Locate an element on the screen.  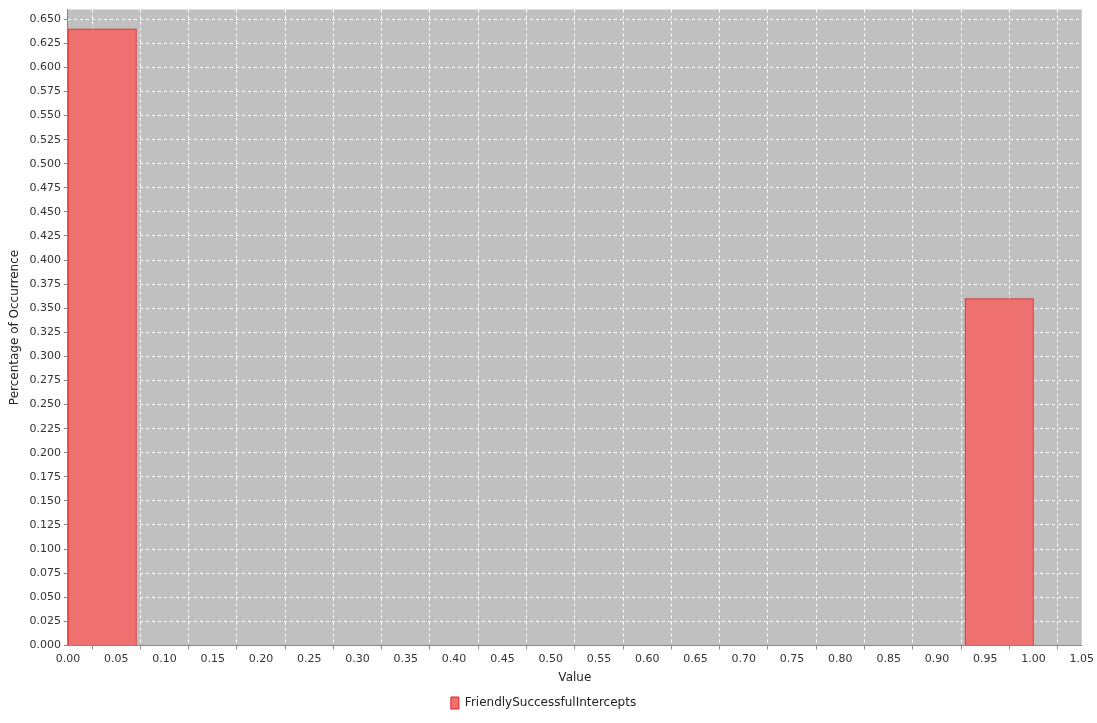
x-tick-label: 0.15 is located at coordinates (212, 658).